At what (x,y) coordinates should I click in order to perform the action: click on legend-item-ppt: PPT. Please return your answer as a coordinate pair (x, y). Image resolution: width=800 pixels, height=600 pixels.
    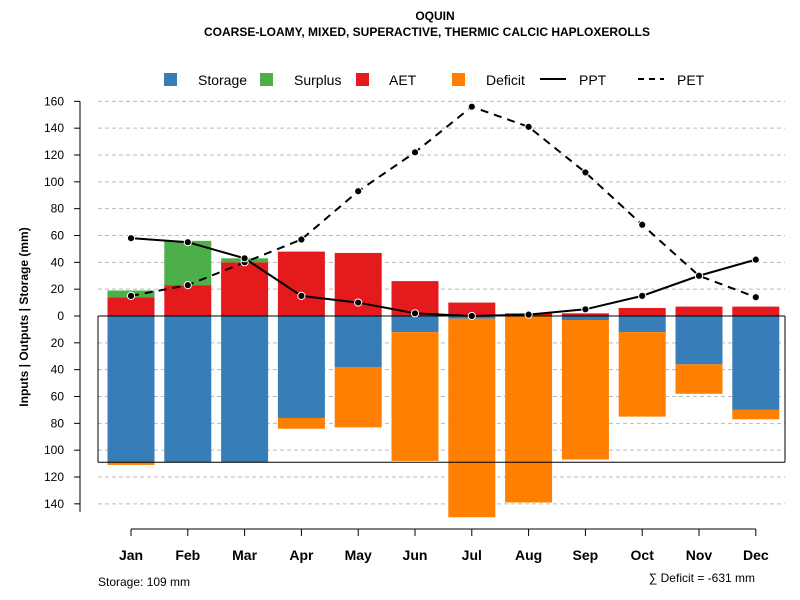
    Looking at the image, I should click on (573, 80).